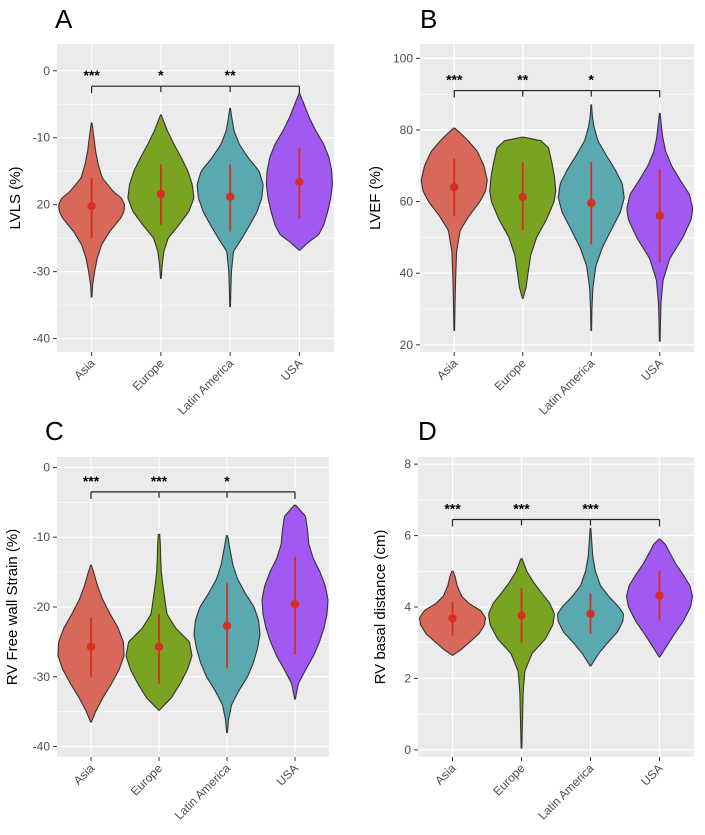 Image resolution: width=705 pixels, height=835 pixels. Describe the element at coordinates (407, 536) in the screenshot. I see `y-tick-label: 6` at that location.